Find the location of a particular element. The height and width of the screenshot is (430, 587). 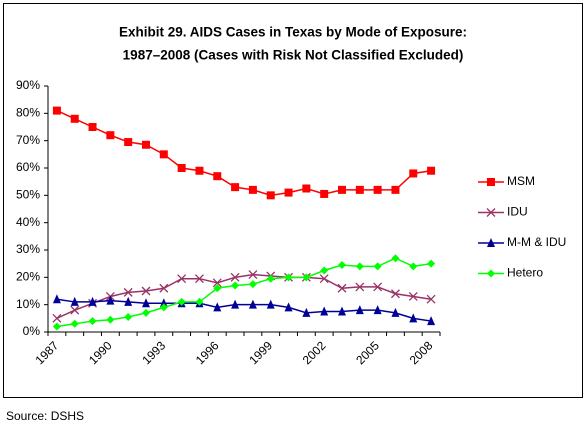

legend-label: MSM is located at coordinates (521, 181).